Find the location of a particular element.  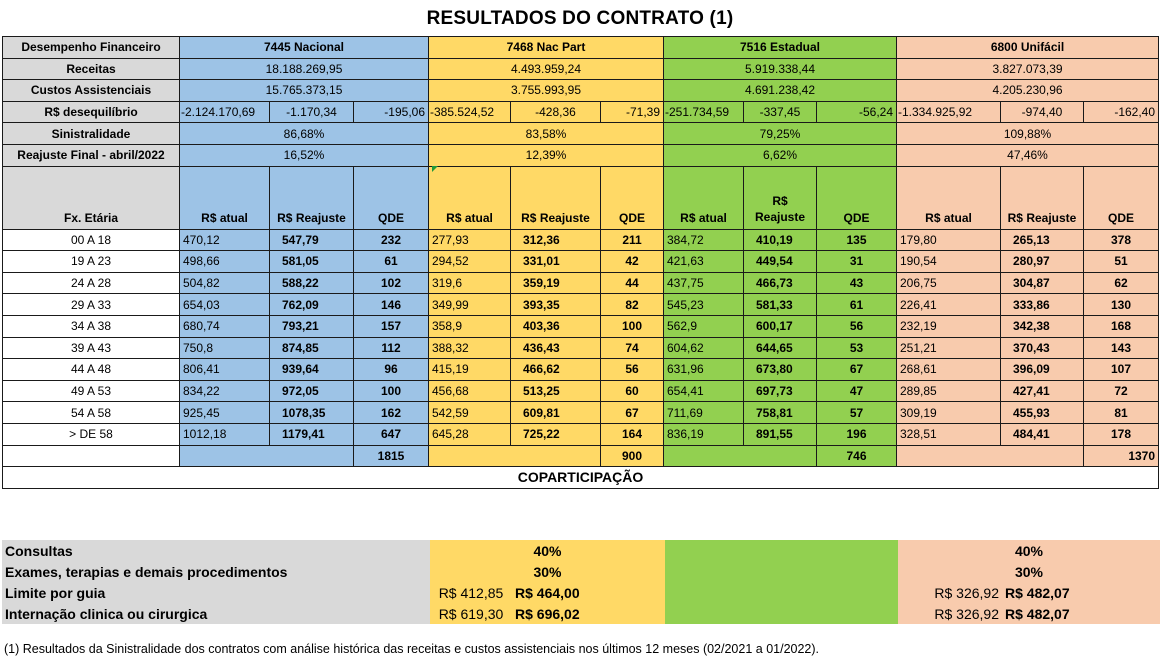

deseq-estadual-mid: -337,45 is located at coordinates (780, 112).